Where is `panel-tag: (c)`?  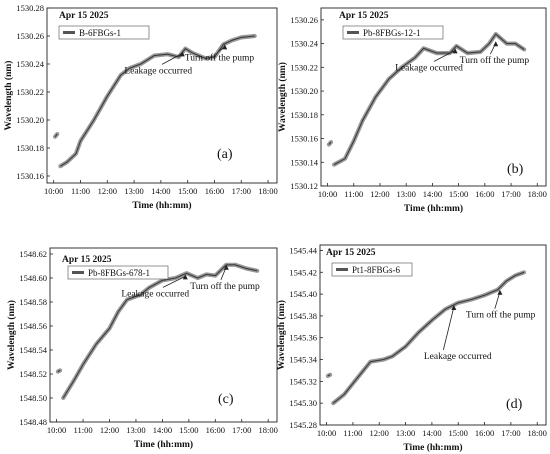
panel-tag: (c) is located at coordinates (226, 399).